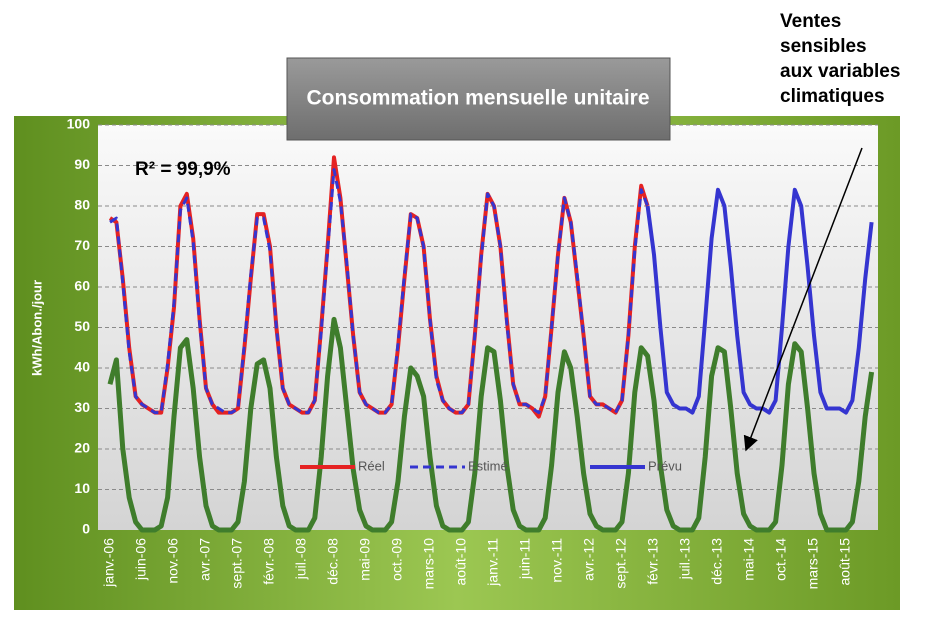 The image size is (952, 635). What do you see at coordinates (823, 46) in the screenshot?
I see `callout-text: sensibles` at bounding box center [823, 46].